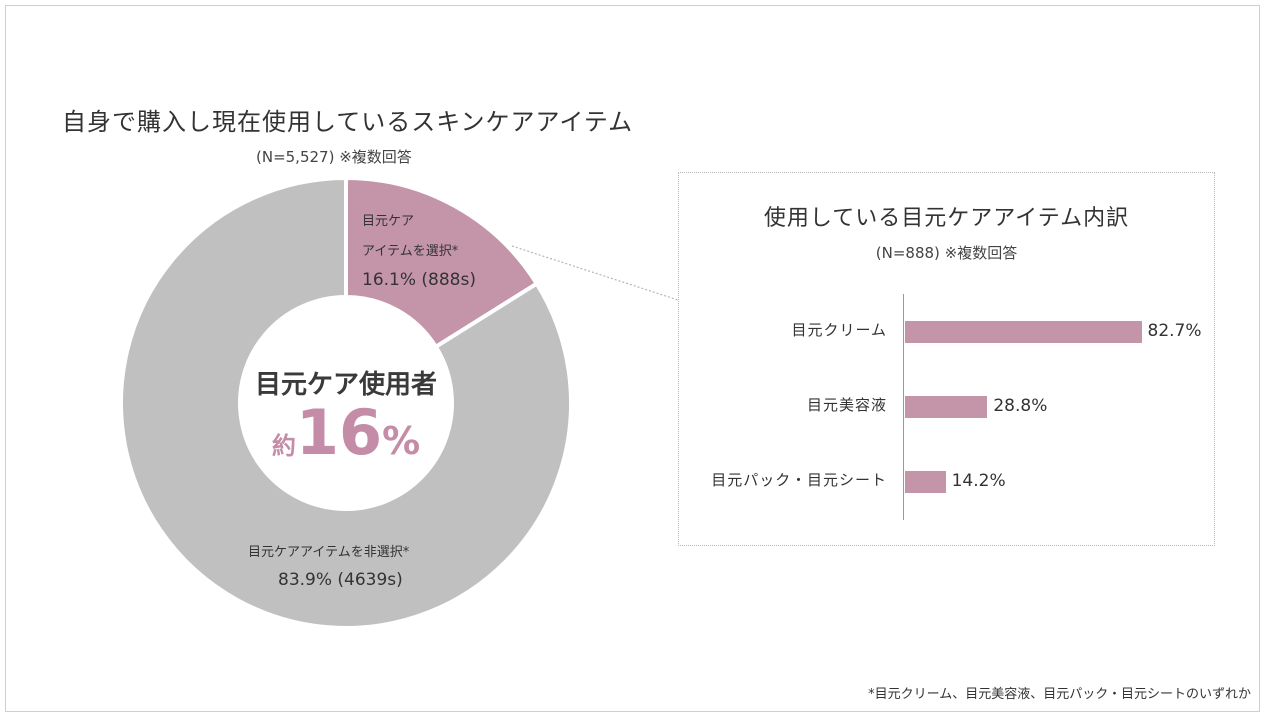  I want to click on pie-chart-title: 自身で購入し現在使用しているスキンケアアイテム, so click(348, 122).